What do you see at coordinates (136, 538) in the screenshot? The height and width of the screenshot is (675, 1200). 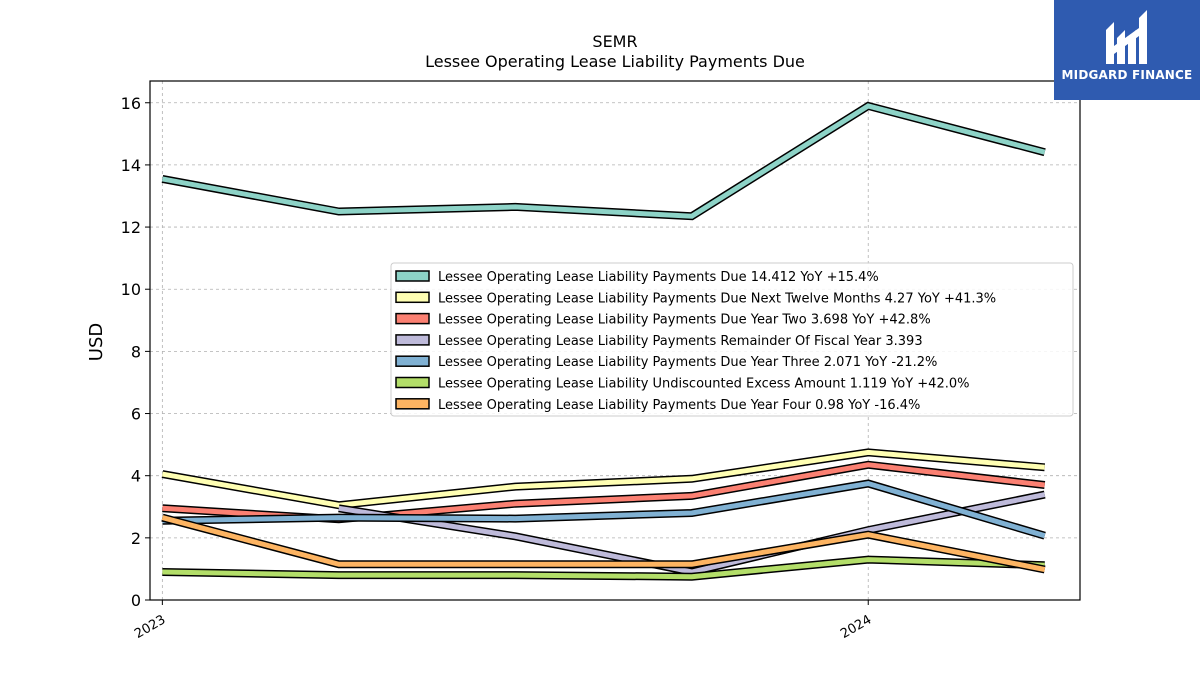 I see `y-tick-label: 2` at bounding box center [136, 538].